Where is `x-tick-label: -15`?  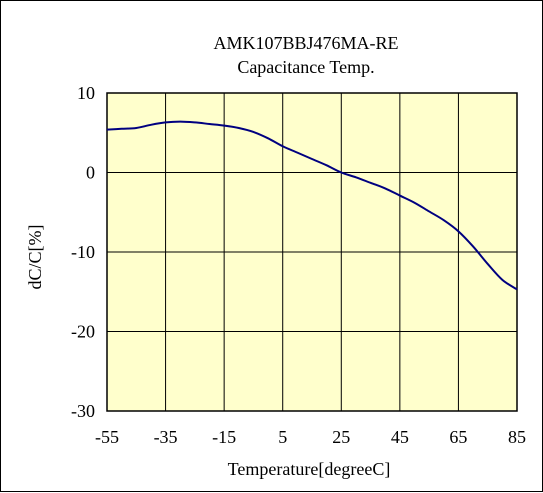 x-tick-label: -15 is located at coordinates (224, 437).